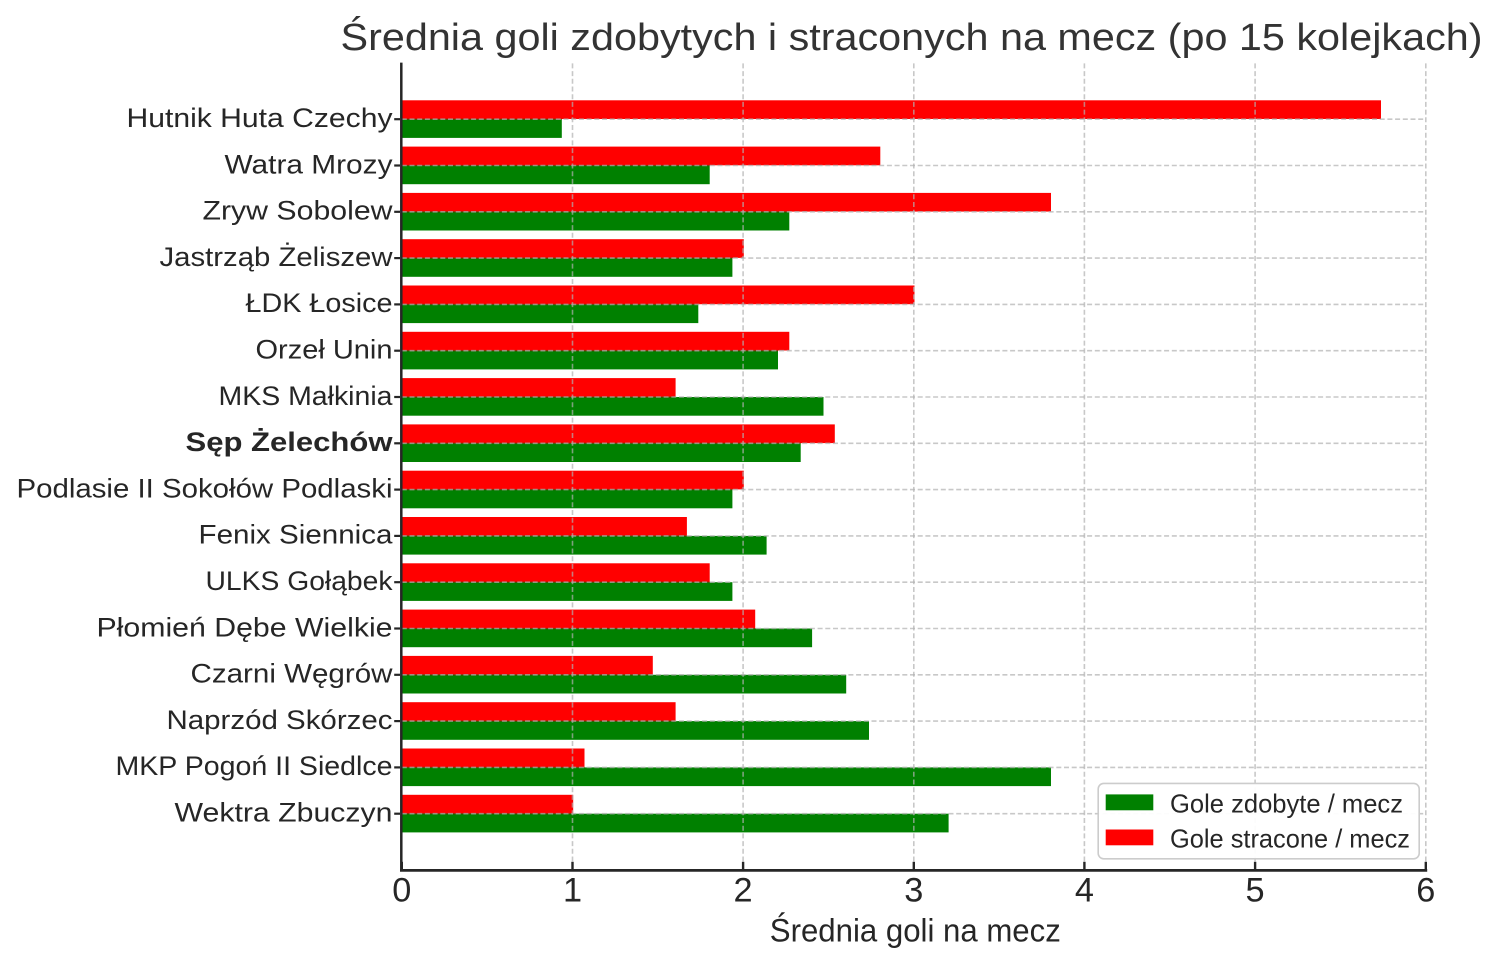  I want to click on svg-text: MKS Małkinia, so click(306, 396).